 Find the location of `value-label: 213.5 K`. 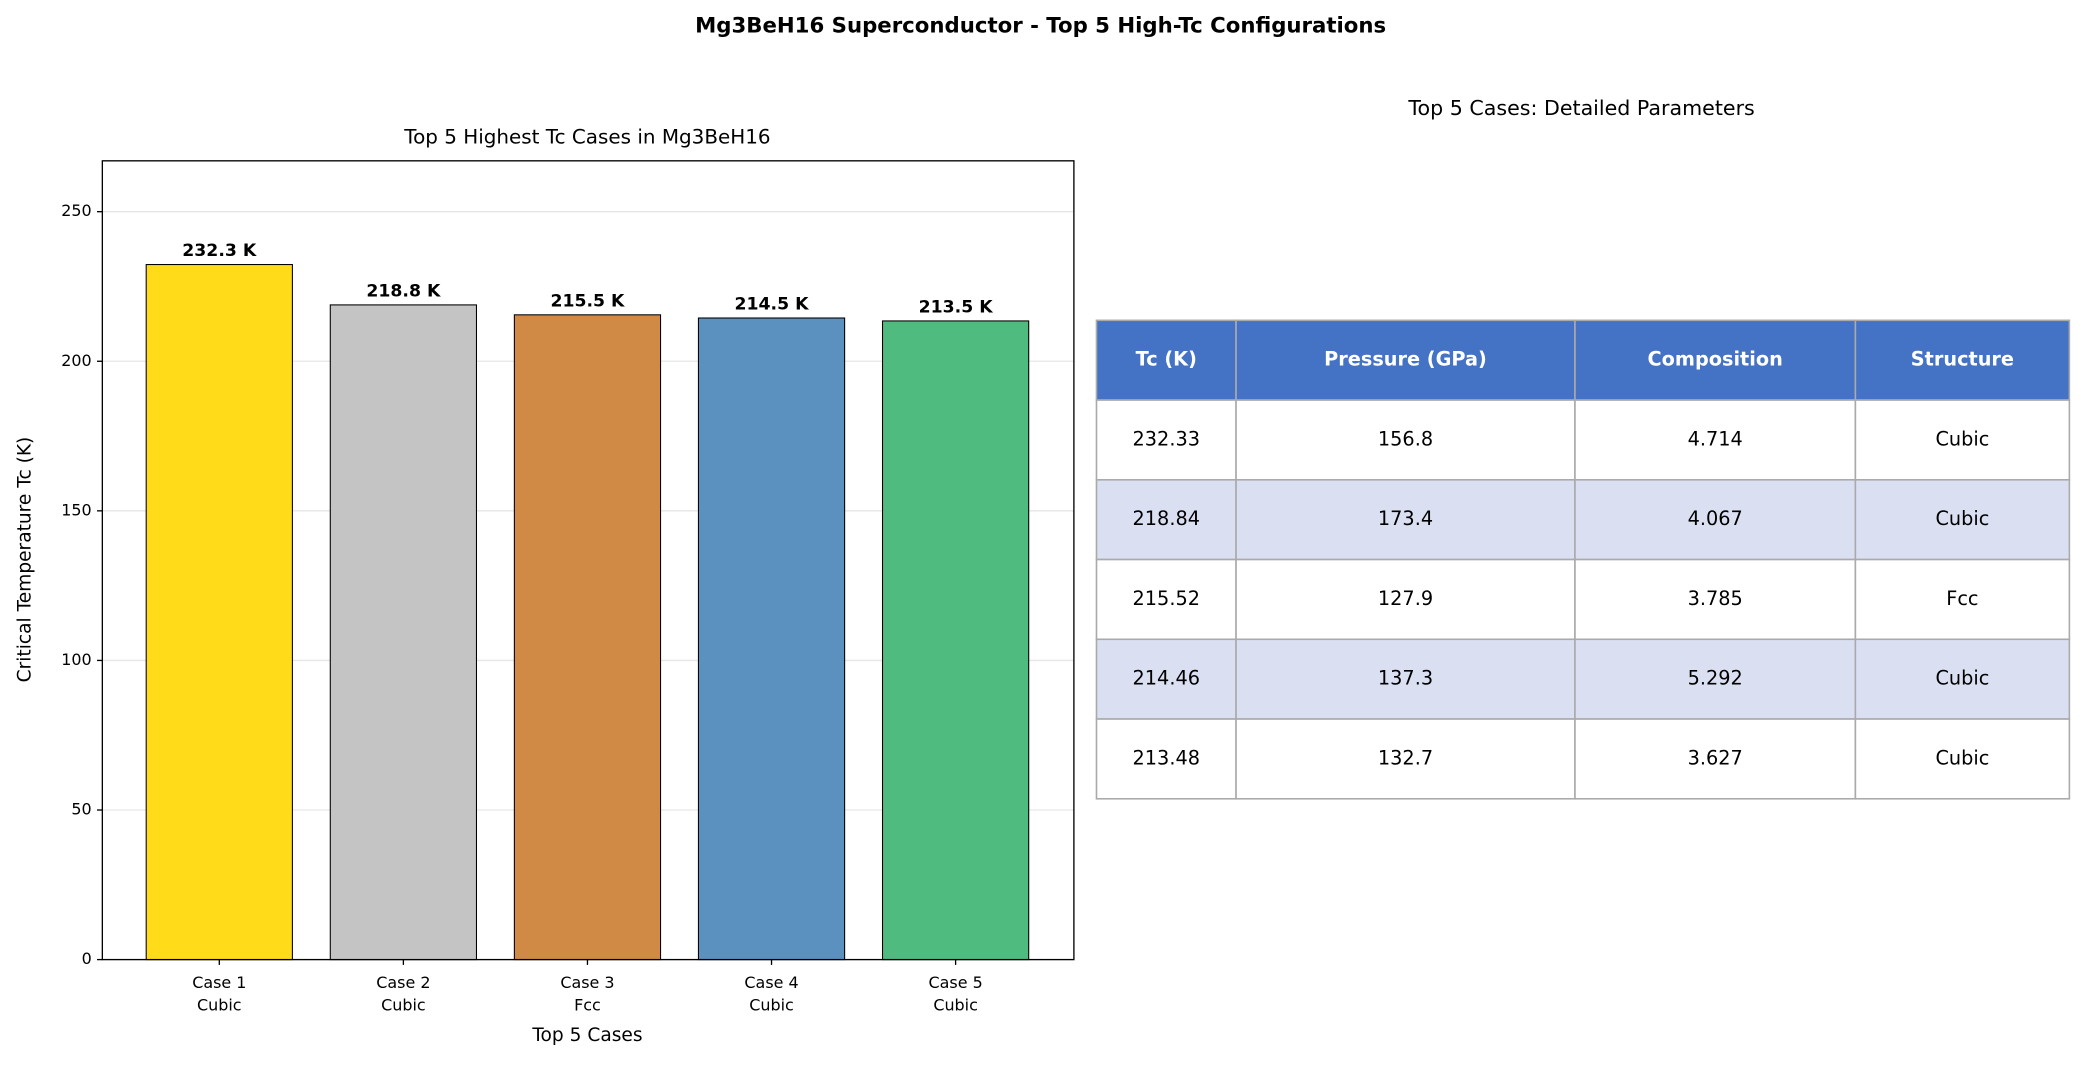

value-label: 213.5 K is located at coordinates (956, 308).